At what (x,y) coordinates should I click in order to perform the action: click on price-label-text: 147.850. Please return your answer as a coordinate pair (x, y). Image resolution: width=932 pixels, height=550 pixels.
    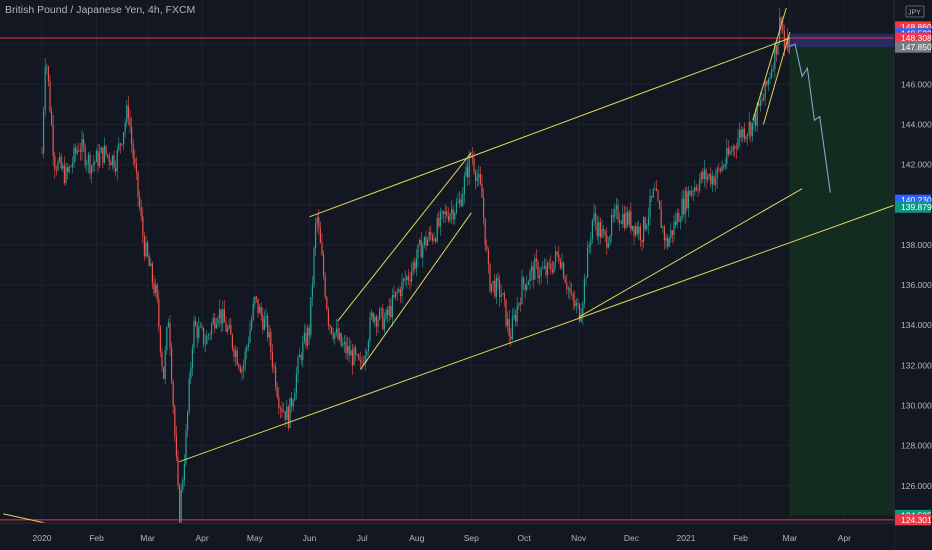
    Looking at the image, I should click on (916, 47).